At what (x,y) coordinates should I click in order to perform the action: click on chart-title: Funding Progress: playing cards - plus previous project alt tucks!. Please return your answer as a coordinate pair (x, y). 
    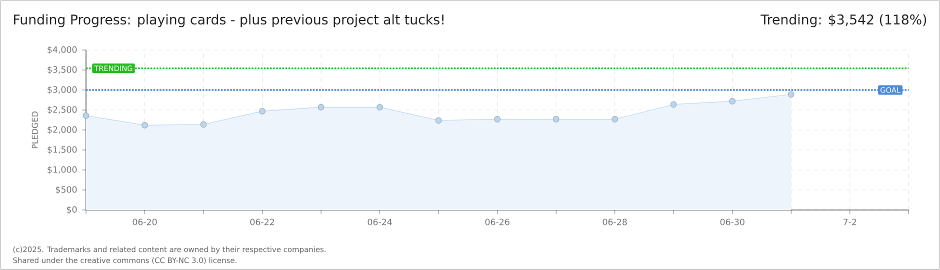
    Looking at the image, I should click on (229, 21).